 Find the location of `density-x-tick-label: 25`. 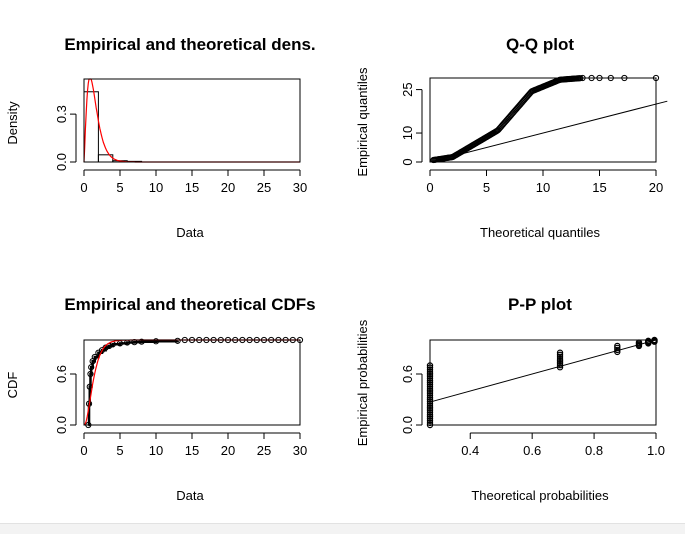

density-x-tick-label: 25 is located at coordinates (264, 187).